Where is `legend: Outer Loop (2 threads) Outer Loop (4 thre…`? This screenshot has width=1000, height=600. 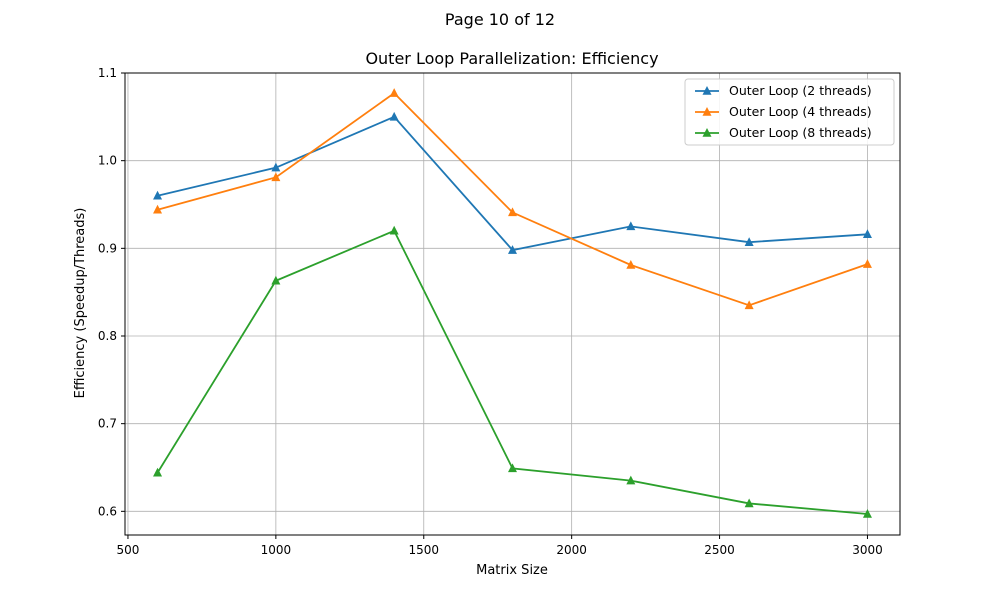
legend: Outer Loop (2 threads) Outer Loop (4 thre… is located at coordinates (789, 112).